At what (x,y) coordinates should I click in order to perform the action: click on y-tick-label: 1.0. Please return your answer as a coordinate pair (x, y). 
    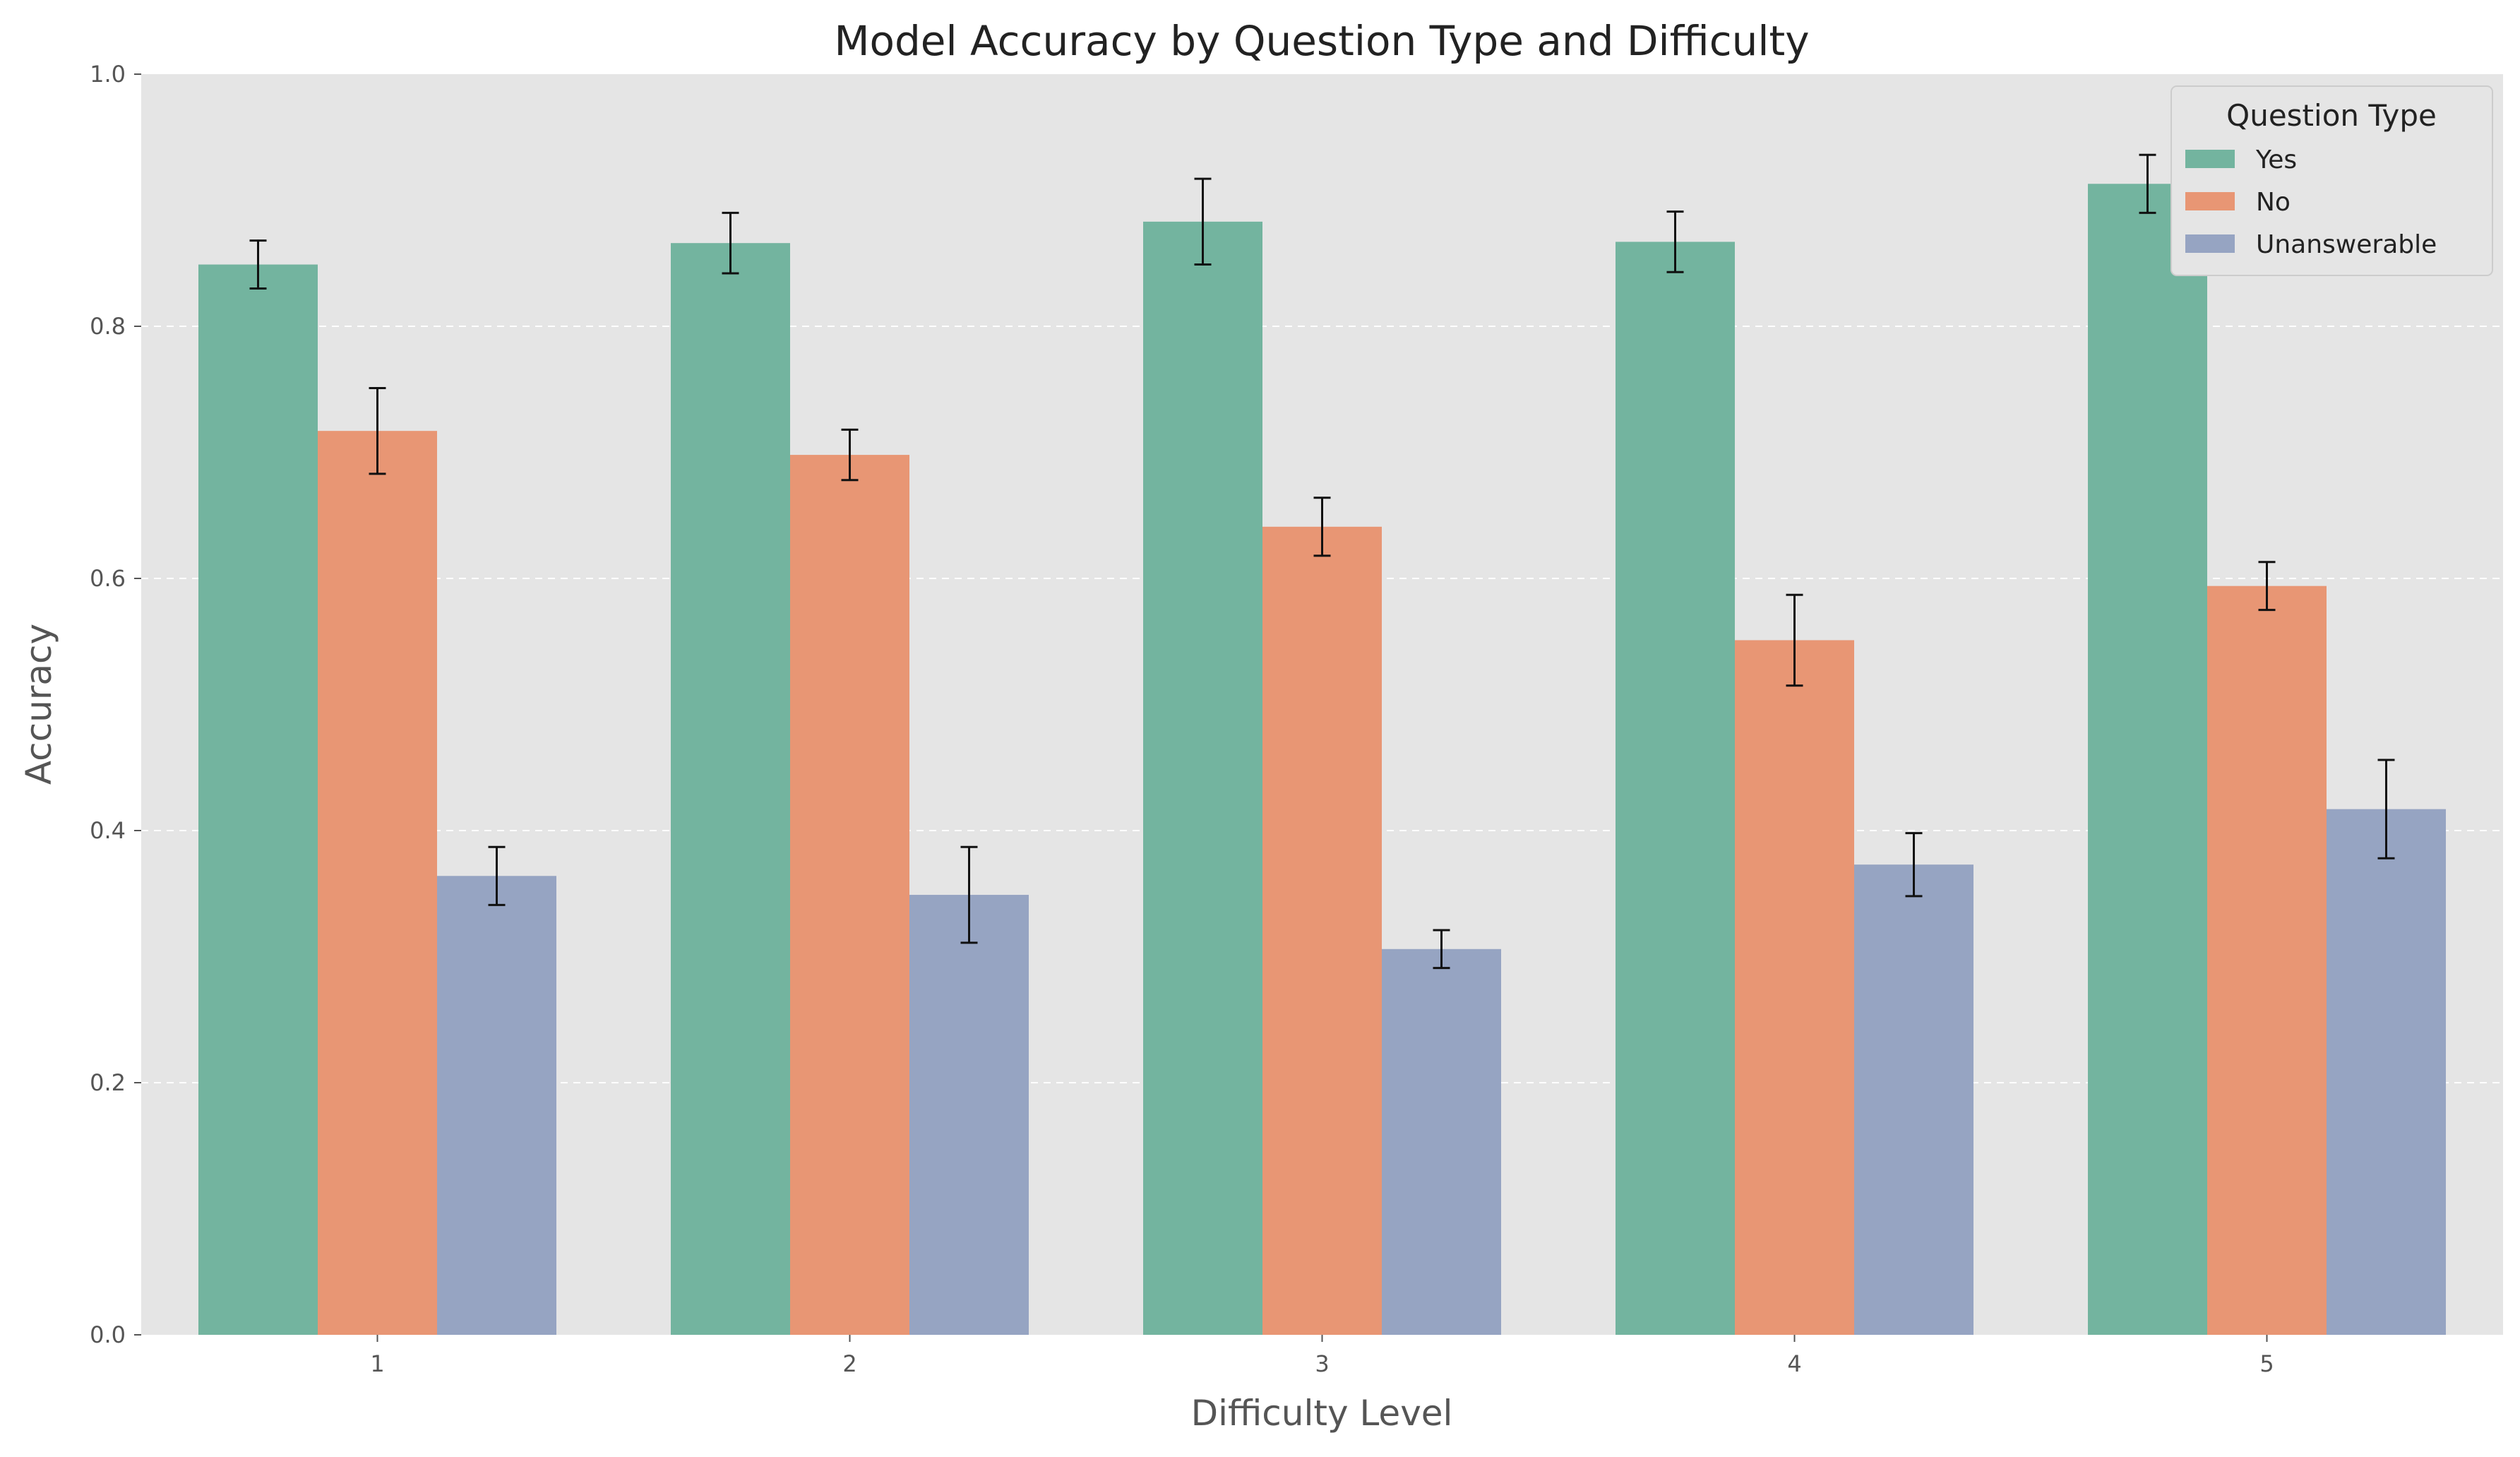
    Looking at the image, I should click on (108, 75).